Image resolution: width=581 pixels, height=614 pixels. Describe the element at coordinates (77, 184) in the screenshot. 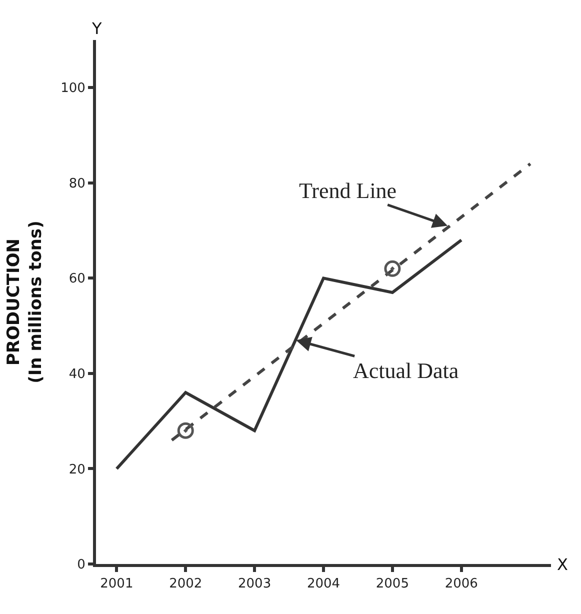

I see `y-tick-label: 80` at that location.